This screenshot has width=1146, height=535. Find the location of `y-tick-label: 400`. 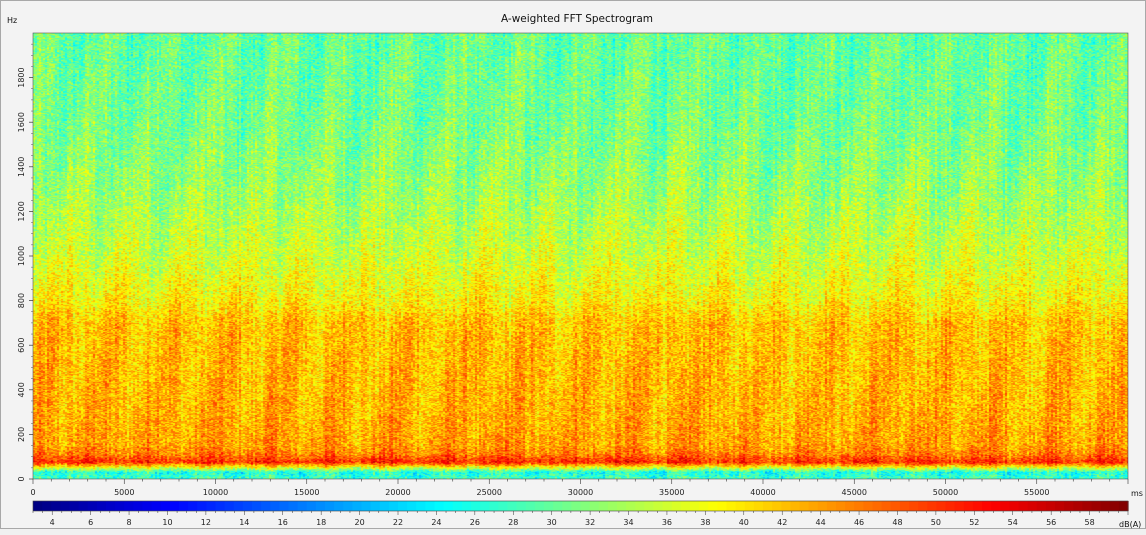

y-tick-label: 400 is located at coordinates (21, 389).